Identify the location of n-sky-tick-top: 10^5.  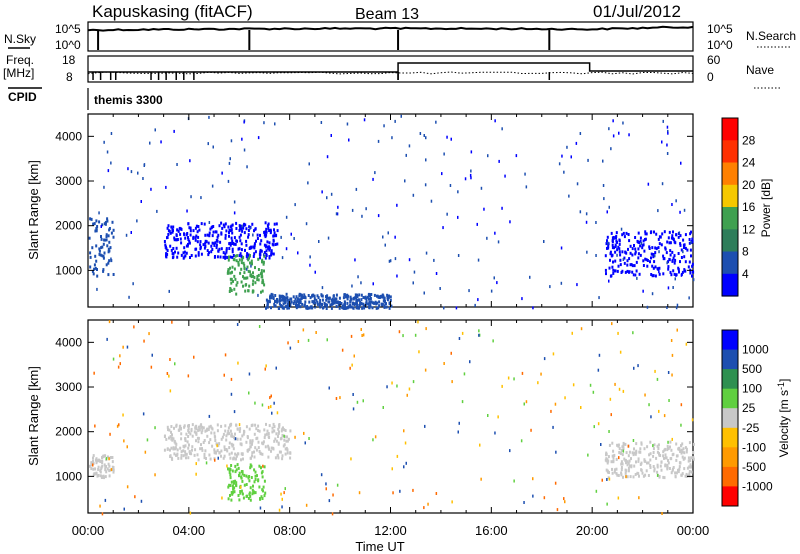
(68, 29).